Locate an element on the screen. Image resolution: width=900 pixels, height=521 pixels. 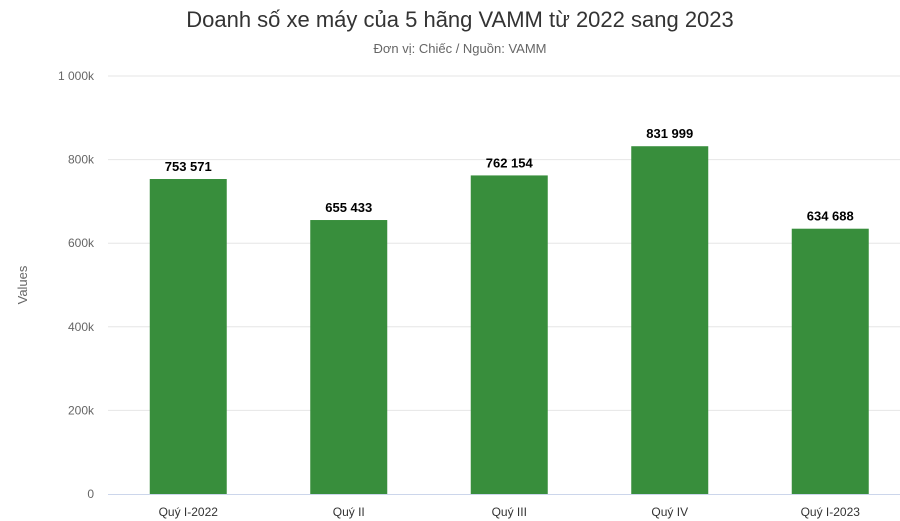
y-tick-label: 800k is located at coordinates (81, 160).